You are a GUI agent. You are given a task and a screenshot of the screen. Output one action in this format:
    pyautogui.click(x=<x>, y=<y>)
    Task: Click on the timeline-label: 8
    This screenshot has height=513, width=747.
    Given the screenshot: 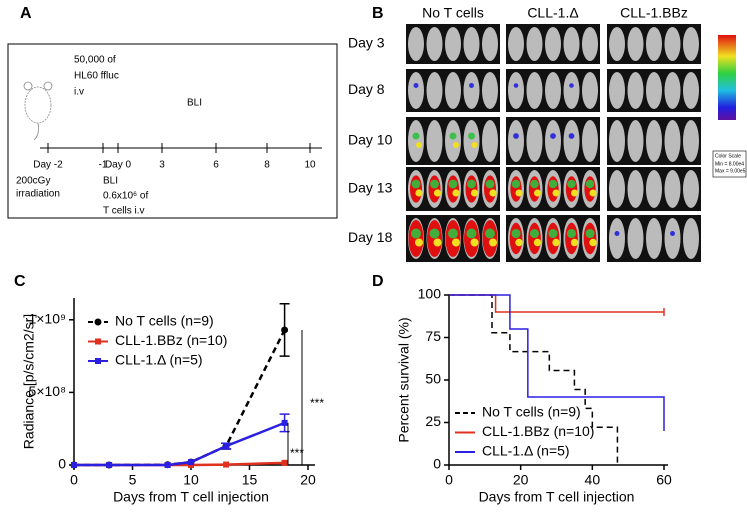 What is the action you would take?
    pyautogui.click(x=267, y=165)
    